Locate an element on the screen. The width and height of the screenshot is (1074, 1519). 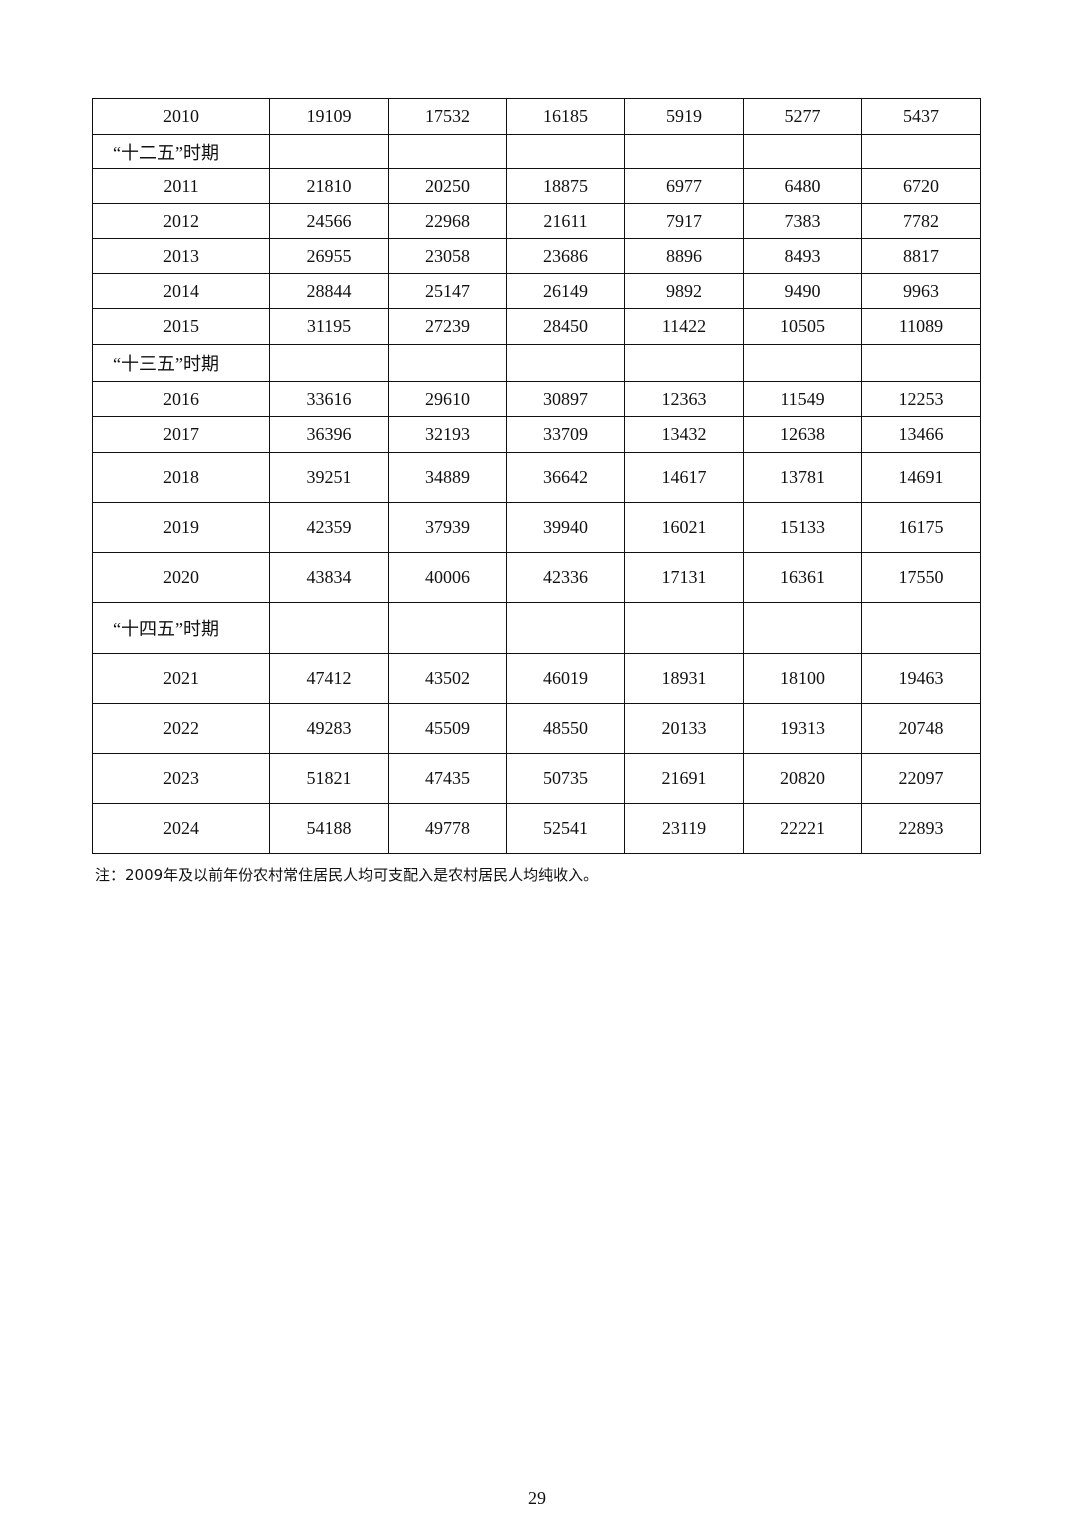
value-cell: 6720 is located at coordinates (921, 186).